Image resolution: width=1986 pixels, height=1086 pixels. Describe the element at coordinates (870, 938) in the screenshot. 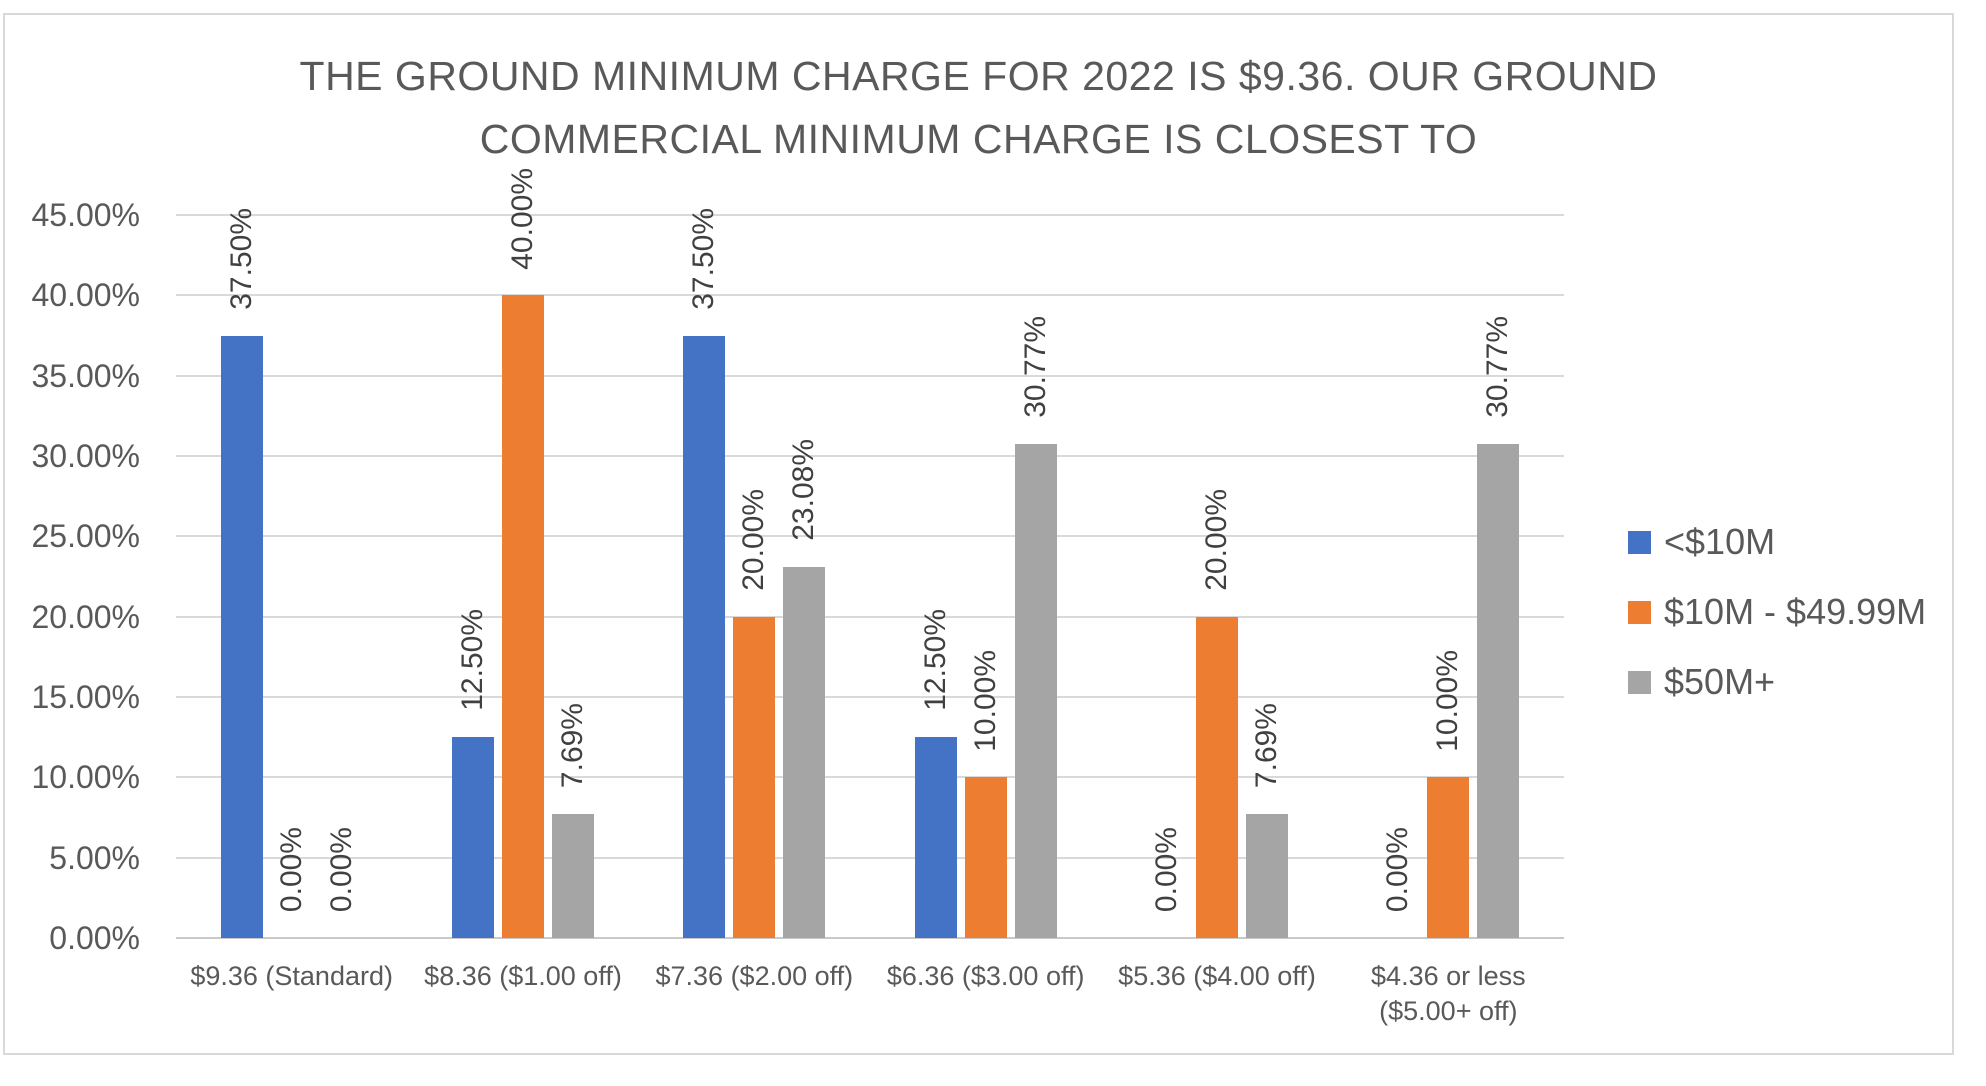

I see `x-axis-line` at that location.